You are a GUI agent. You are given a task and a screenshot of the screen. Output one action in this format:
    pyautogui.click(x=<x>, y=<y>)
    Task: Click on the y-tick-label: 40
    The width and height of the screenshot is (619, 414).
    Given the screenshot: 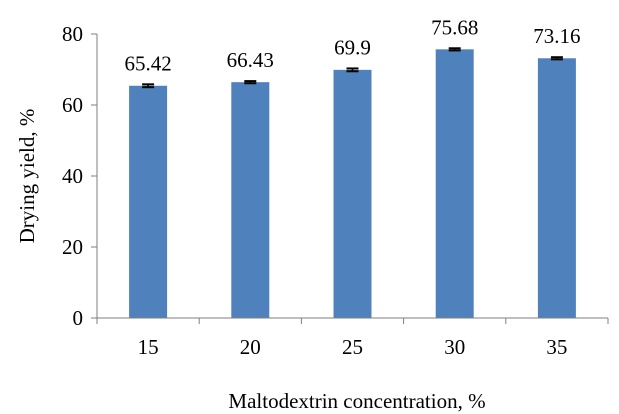 What is the action you would take?
    pyautogui.click(x=72, y=176)
    